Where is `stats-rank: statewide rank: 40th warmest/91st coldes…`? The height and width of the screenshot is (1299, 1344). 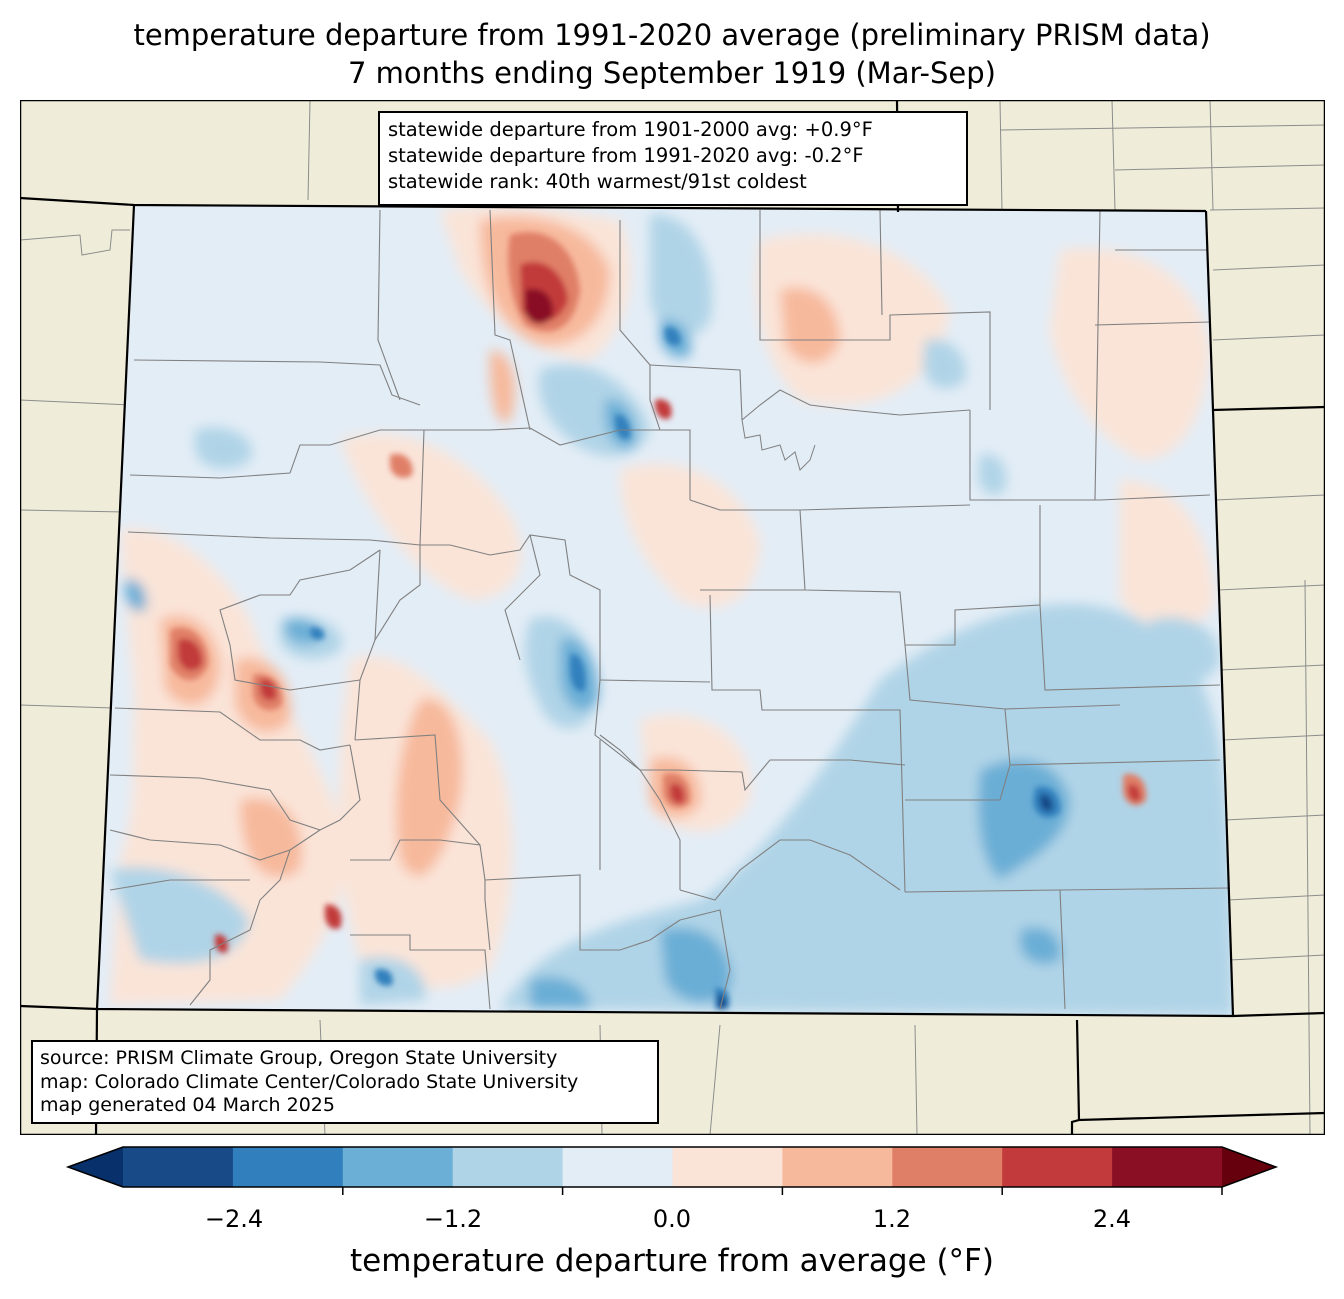
stats-rank: statewide rank: 40th warmest/91st coldes… is located at coordinates (597, 181).